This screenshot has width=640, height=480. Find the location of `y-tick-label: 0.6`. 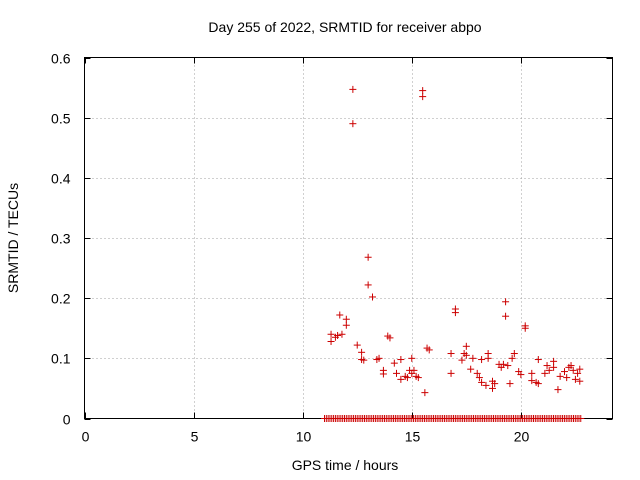

y-tick-label: 0.6 is located at coordinates (61, 59).